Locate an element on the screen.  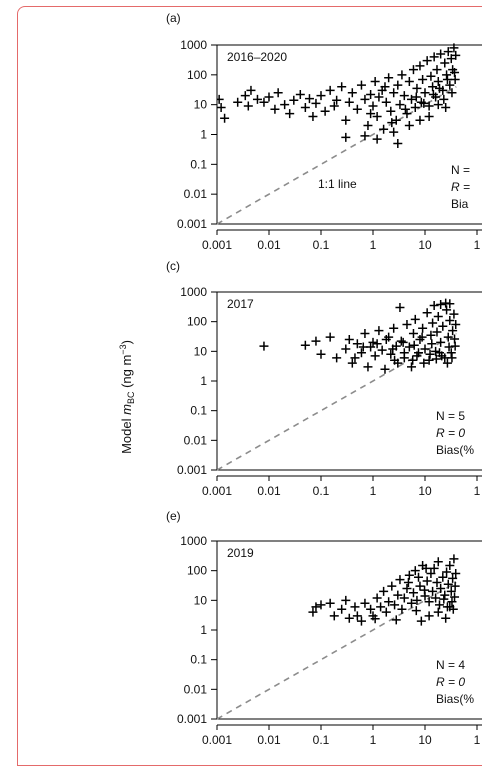
y-tick-label: 10 is located at coordinates (201, 600).